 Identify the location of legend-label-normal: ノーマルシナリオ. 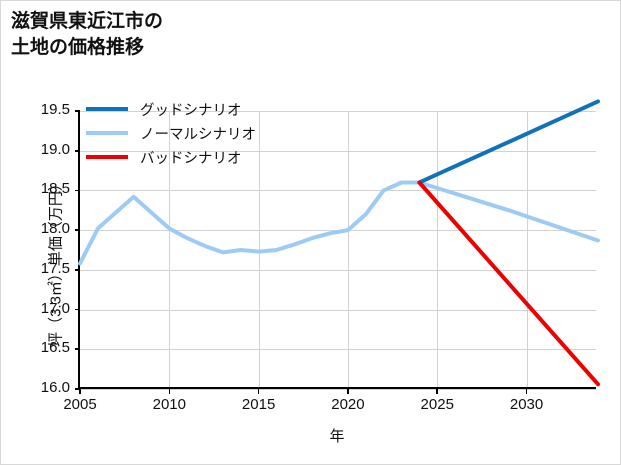
(198, 134).